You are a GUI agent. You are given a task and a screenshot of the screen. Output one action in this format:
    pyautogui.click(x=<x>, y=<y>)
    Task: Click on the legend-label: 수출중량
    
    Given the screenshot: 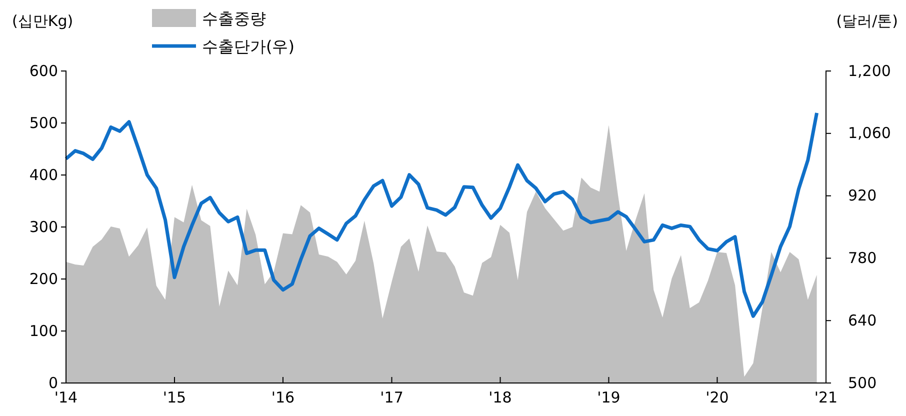 What is the action you would take?
    pyautogui.click(x=234, y=18)
    